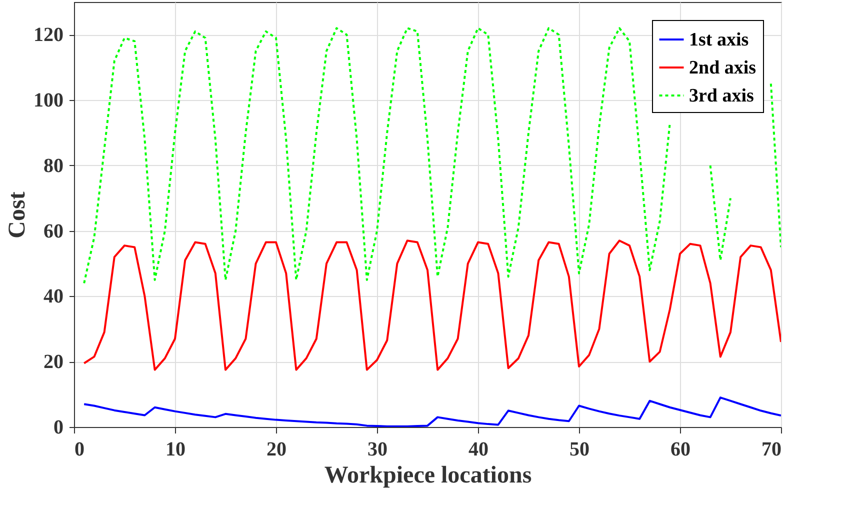 The width and height of the screenshot is (845, 516). What do you see at coordinates (719, 40) in the screenshot?
I see `legend-label: 1st axis` at bounding box center [719, 40].